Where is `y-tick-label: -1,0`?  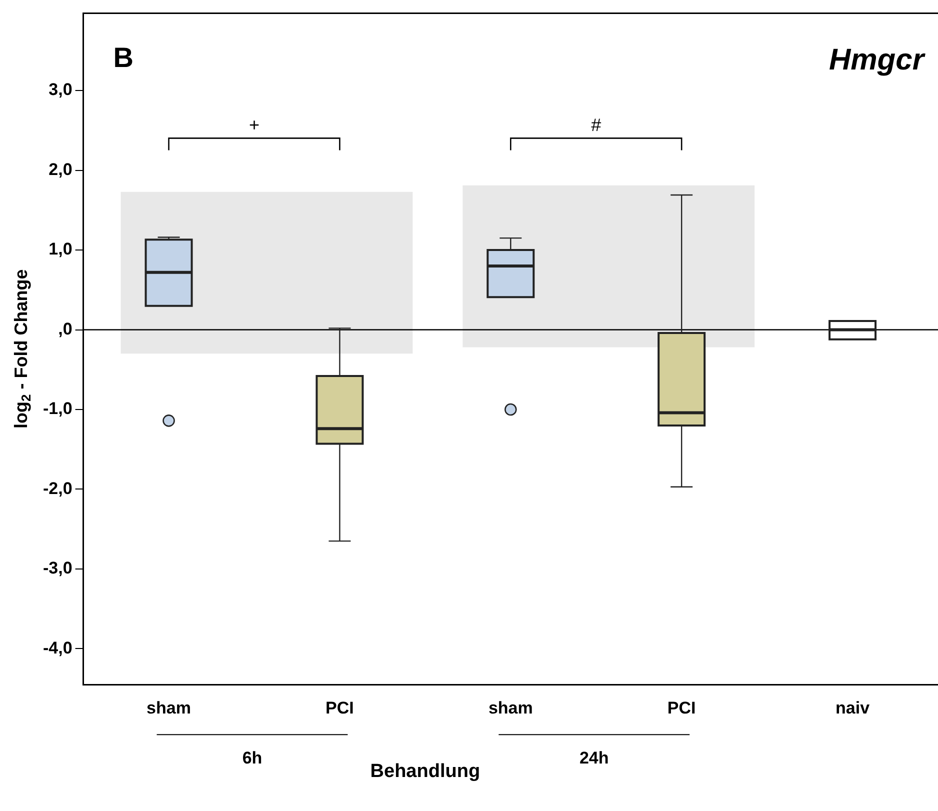 y-tick-label: -1,0 is located at coordinates (57, 408).